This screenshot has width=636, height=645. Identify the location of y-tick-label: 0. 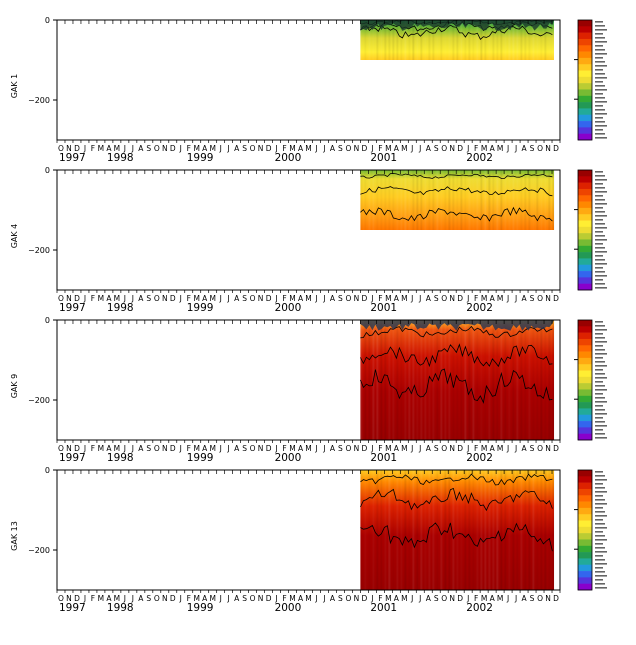
(47, 20).